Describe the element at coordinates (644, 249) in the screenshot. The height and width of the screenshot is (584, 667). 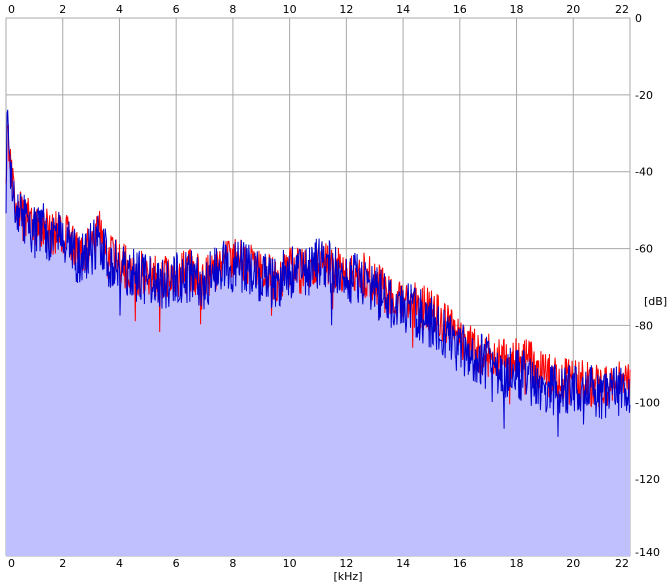
I see `y-tick-label: -60` at that location.